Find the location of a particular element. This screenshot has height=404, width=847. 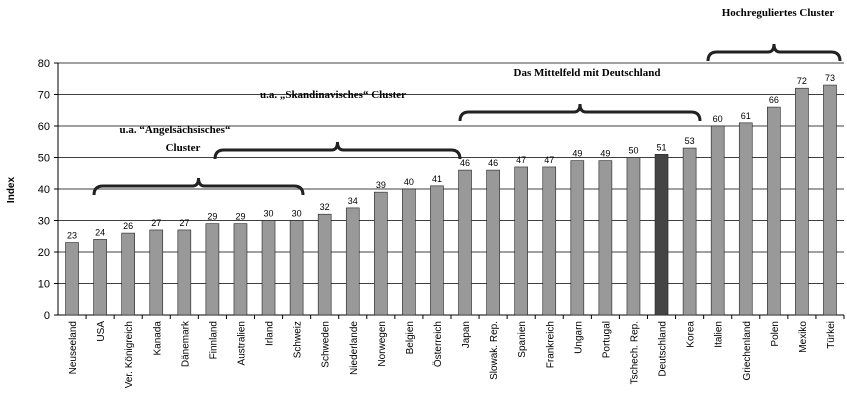

annotation: u.a. “Angelsächsisches“ is located at coordinates (175, 130).